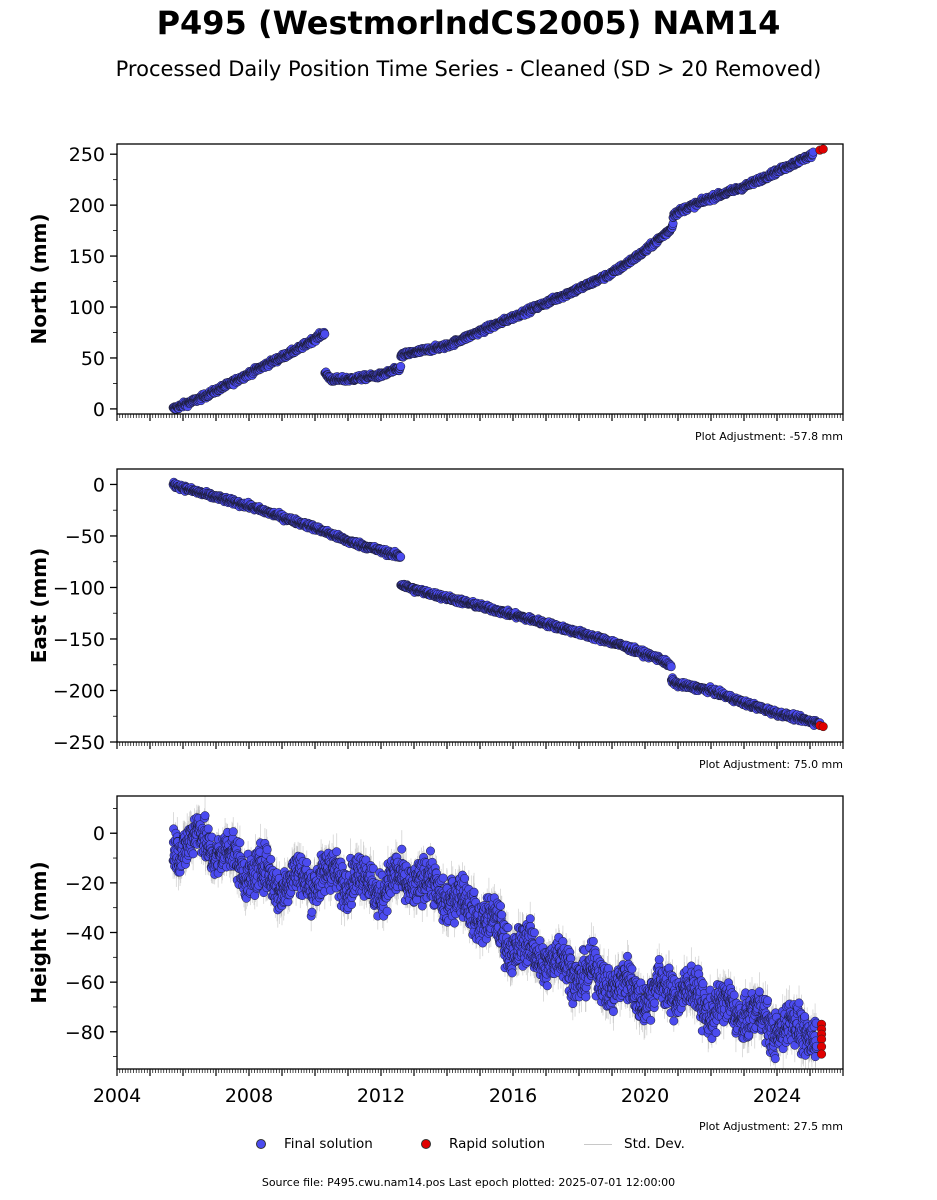  What do you see at coordinates (468, 23) in the screenshot?
I see `chart-title: P495 (WestmorlndCS2005) NAM14` at bounding box center [468, 23].